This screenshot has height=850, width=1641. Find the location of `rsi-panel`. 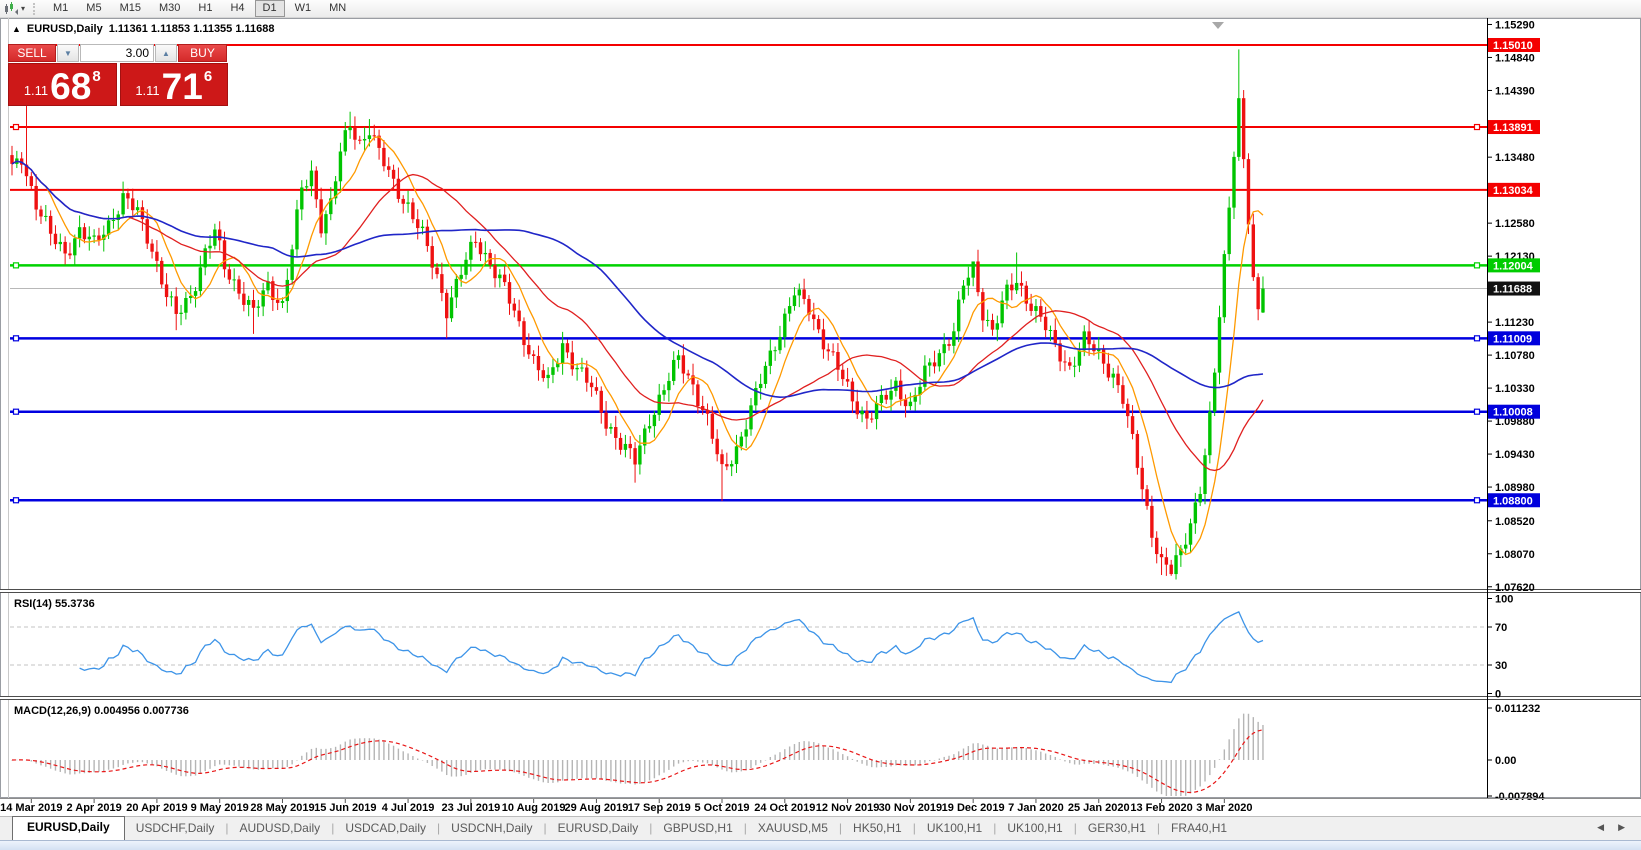

rsi-panel is located at coordinates (748, 647).